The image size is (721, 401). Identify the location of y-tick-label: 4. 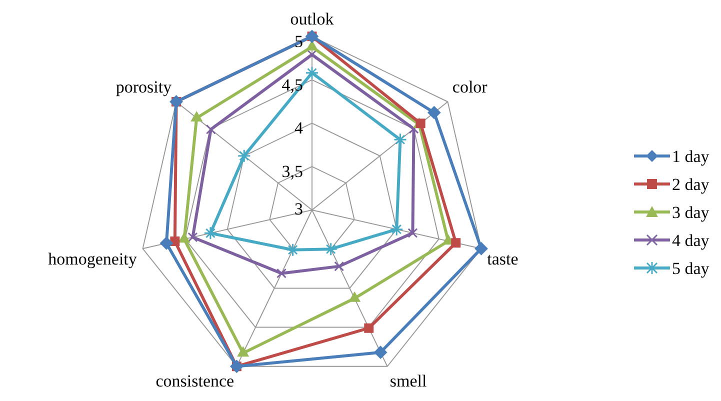
(299, 128).